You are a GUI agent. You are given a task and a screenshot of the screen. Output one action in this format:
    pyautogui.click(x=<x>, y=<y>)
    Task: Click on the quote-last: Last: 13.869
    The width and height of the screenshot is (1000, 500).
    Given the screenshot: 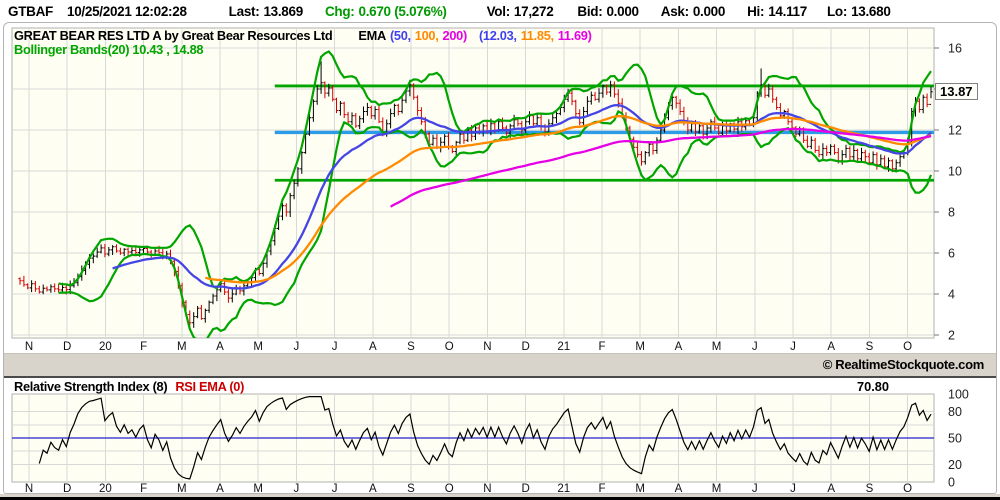 What is the action you would take?
    pyautogui.click(x=266, y=11)
    